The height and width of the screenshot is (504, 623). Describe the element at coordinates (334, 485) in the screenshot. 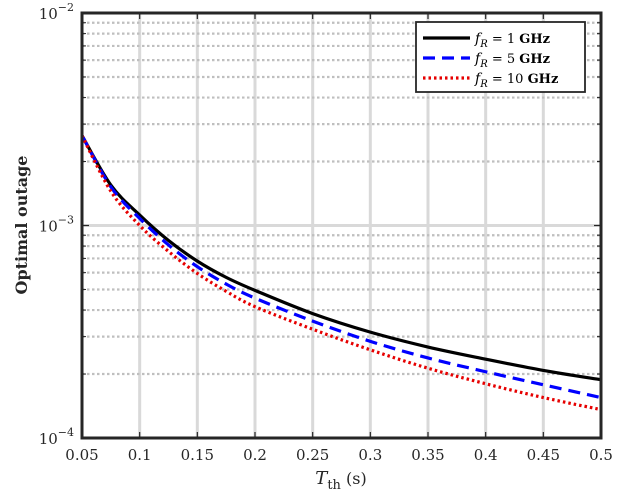

I see `x-axis-label-sub: th` at that location.